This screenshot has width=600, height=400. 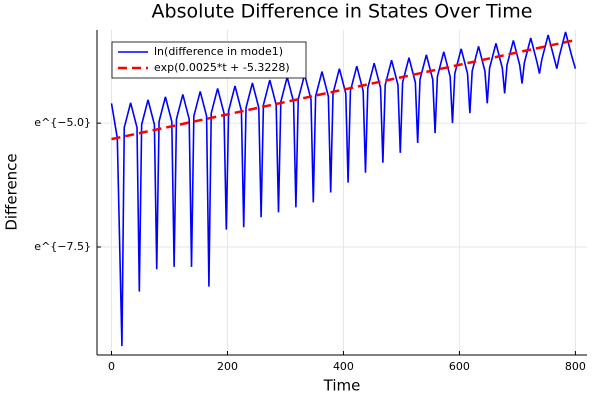 What do you see at coordinates (459, 366) in the screenshot?
I see `x-tick-label: 600` at bounding box center [459, 366].